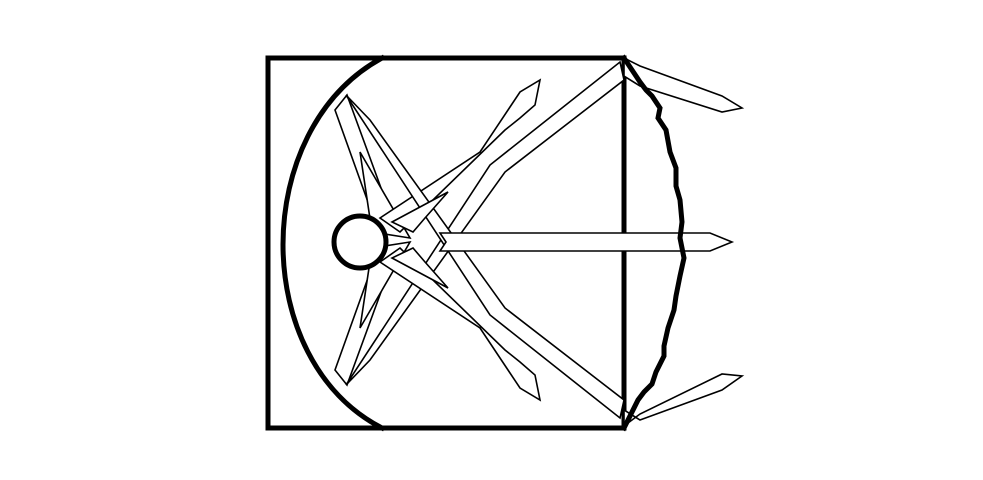 Image resolution: width=983 pixels, height=480 pixels. Describe the element at coordinates (586, 242) in the screenshot. I see `center-arrow` at that location.